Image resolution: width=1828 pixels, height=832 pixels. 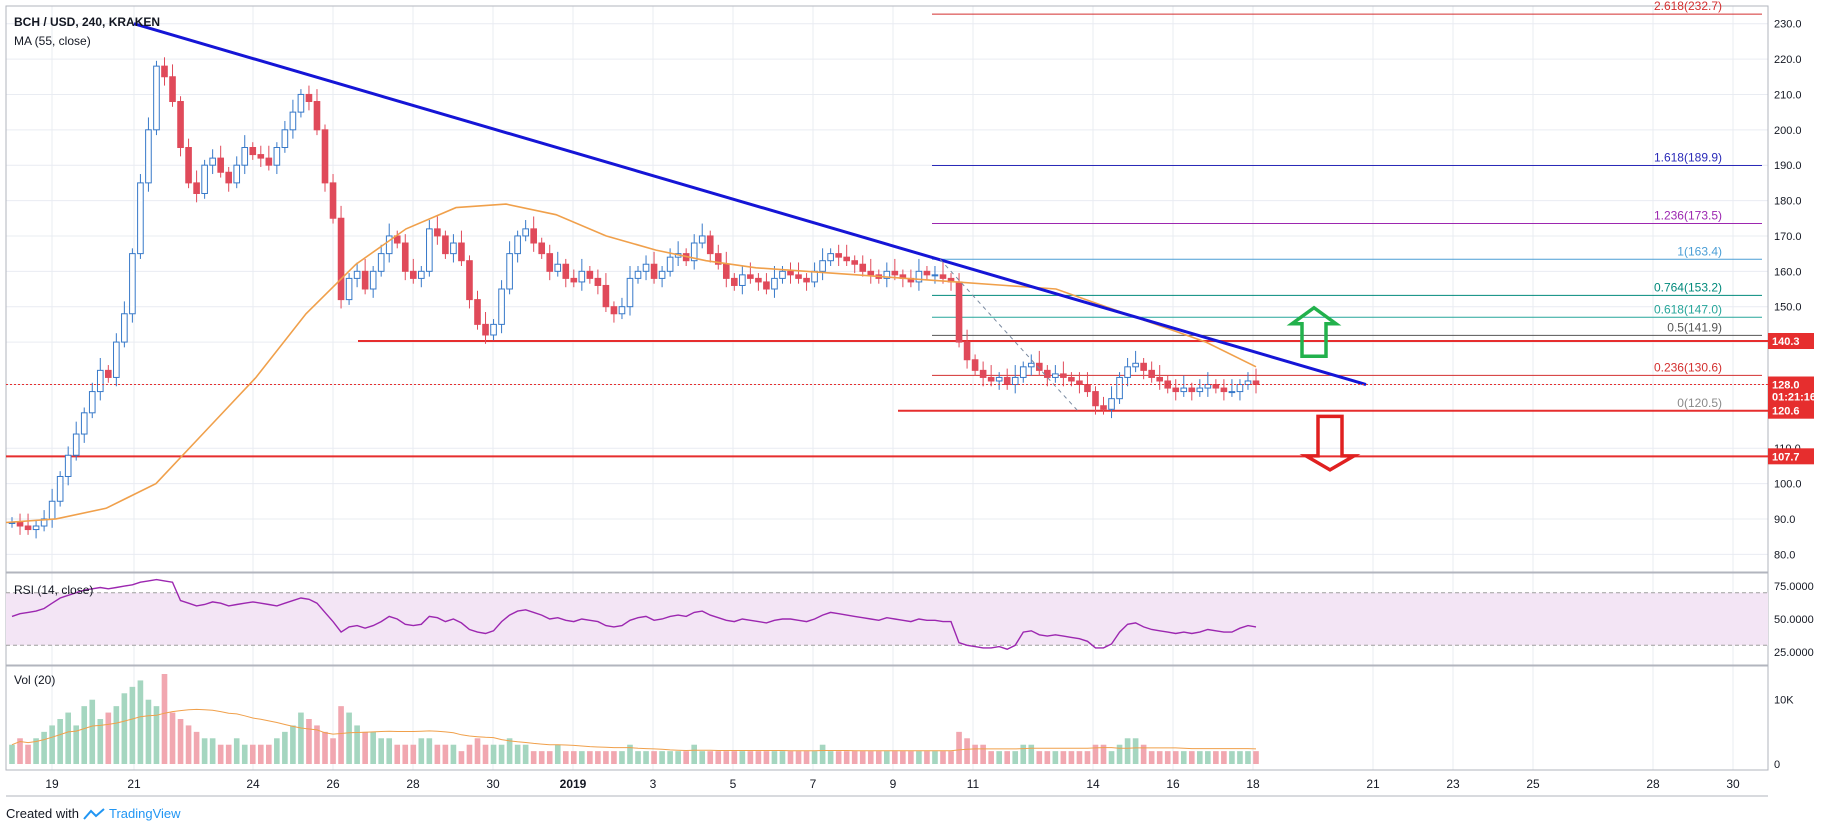 What do you see at coordinates (93, 813) in the screenshot?
I see `footer: Created with TradingView` at bounding box center [93, 813].